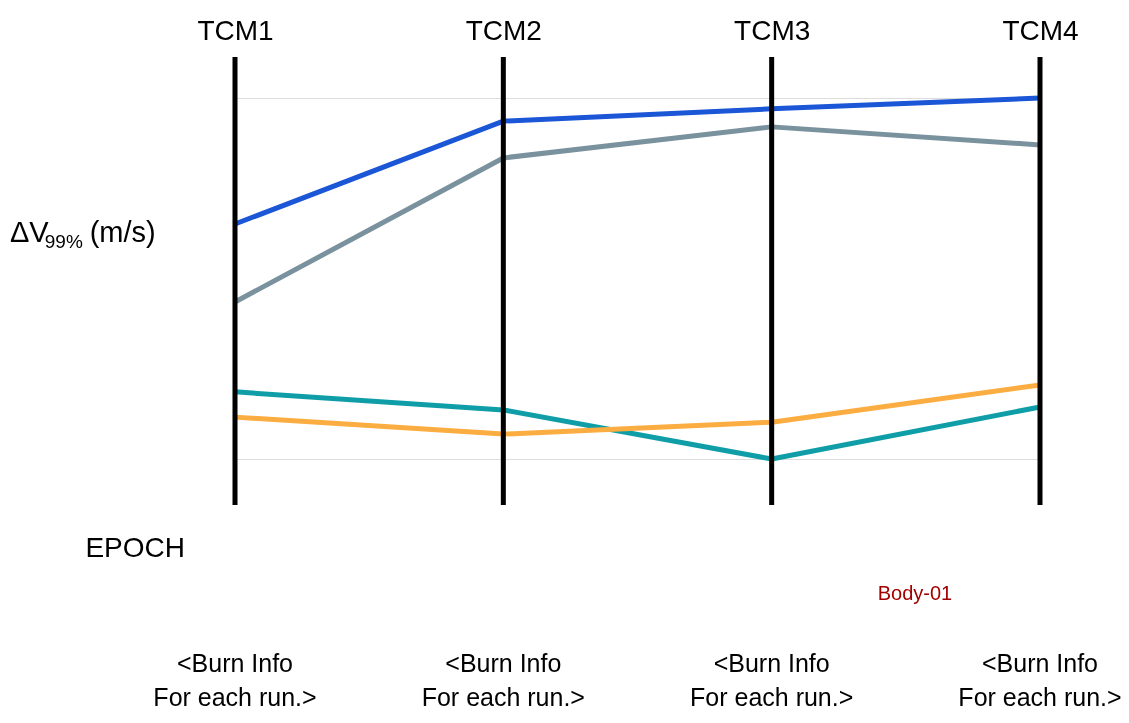 The image size is (1129, 723). I want to click on x-tick-label: TCM2, so click(503, 30).